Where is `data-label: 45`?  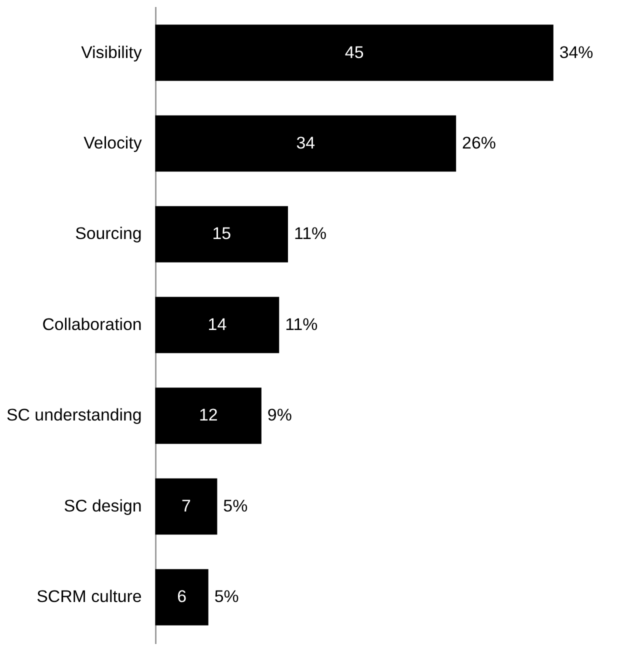 data-label: 45 is located at coordinates (354, 52).